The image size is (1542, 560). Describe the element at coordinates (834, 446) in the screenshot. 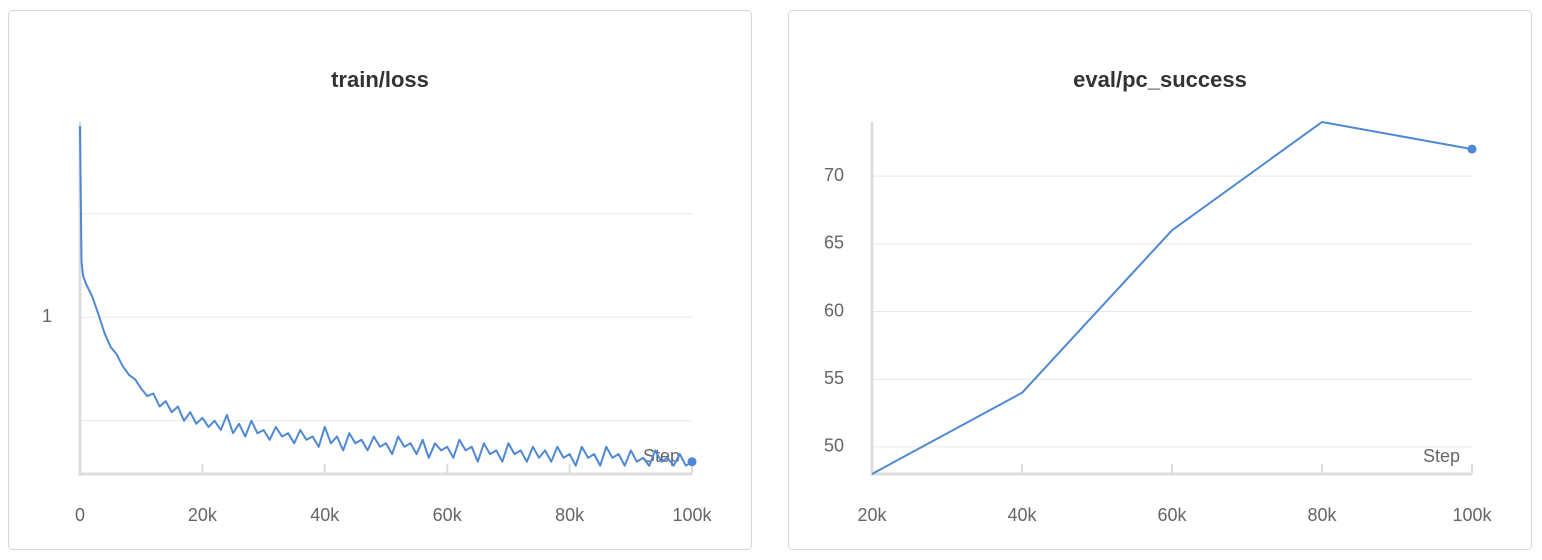

I see `y-tick-label: 50` at that location.